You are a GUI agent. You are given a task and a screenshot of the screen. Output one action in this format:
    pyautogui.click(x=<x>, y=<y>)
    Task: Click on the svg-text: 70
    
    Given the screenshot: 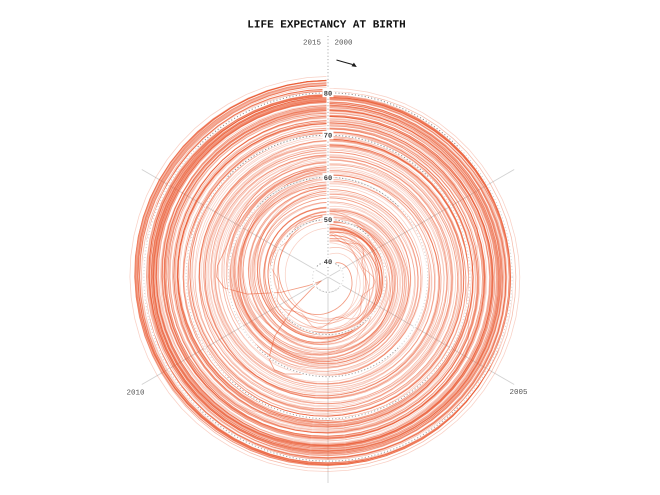 What is the action you would take?
    pyautogui.click(x=328, y=137)
    